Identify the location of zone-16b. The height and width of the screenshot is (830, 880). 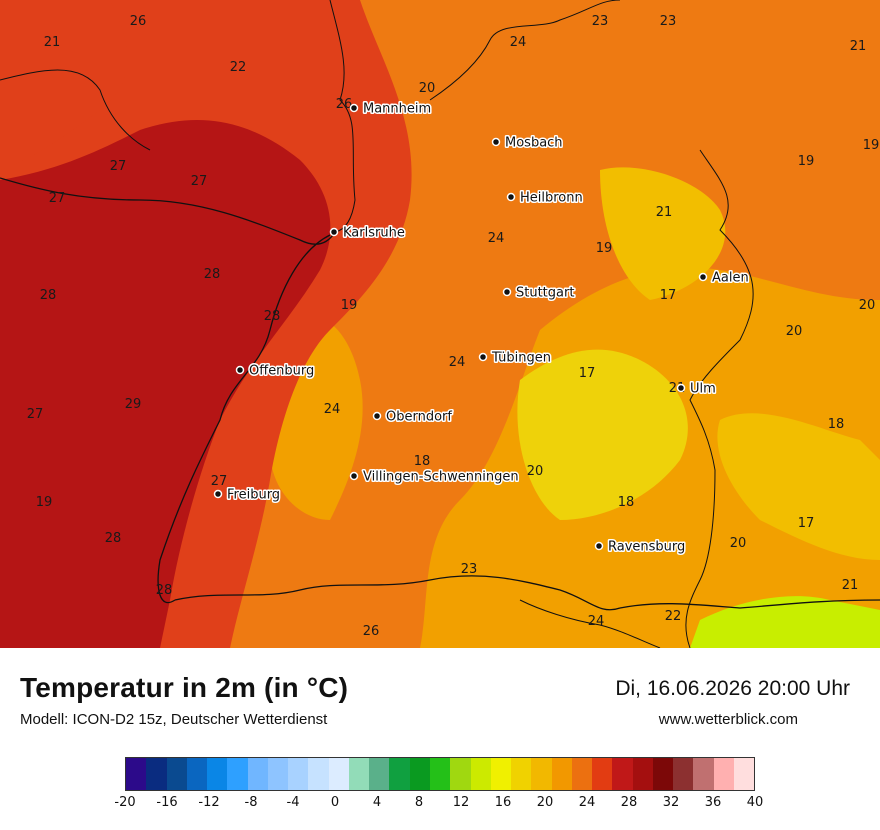
(663, 233).